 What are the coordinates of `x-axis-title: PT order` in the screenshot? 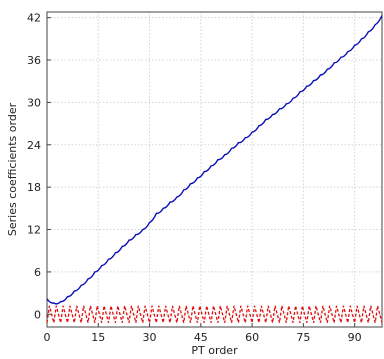 It's located at (214, 350).